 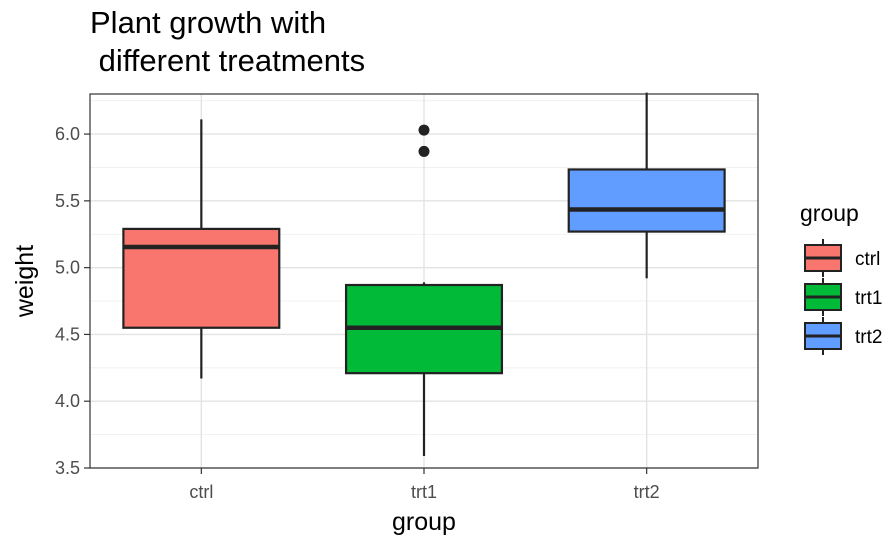 I want to click on legend-label: trt1, so click(x=868, y=298).